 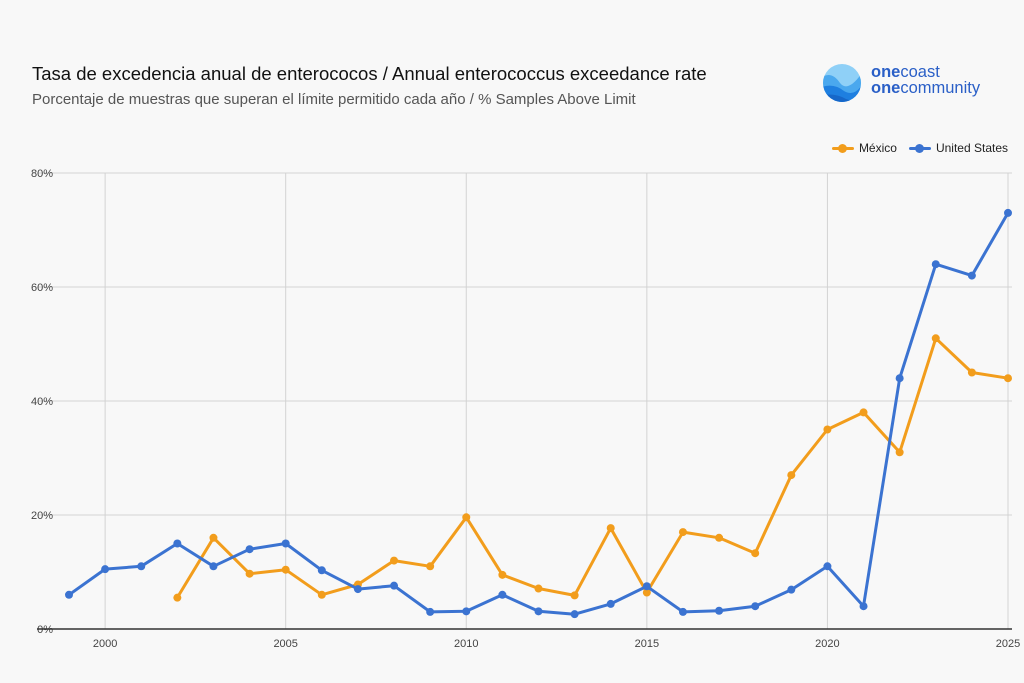 I want to click on wave-globe-icon, so click(x=842, y=83).